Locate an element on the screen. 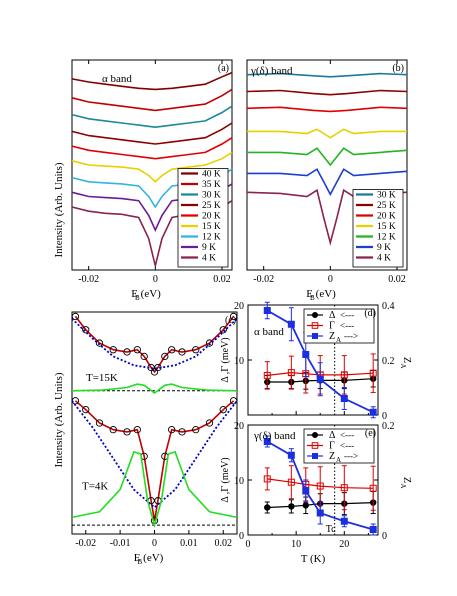 The height and width of the screenshot is (596, 457). panel-c-xtick-label: 0.02 is located at coordinates (224, 543).